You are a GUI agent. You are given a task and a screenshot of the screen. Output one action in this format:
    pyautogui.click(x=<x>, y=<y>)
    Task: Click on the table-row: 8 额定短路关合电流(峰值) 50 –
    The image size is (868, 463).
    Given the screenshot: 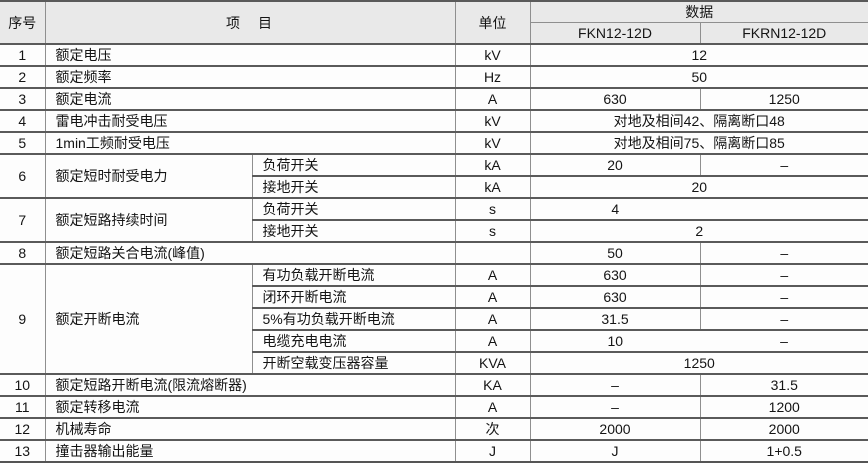 What is the action you would take?
    pyautogui.click(x=434, y=252)
    